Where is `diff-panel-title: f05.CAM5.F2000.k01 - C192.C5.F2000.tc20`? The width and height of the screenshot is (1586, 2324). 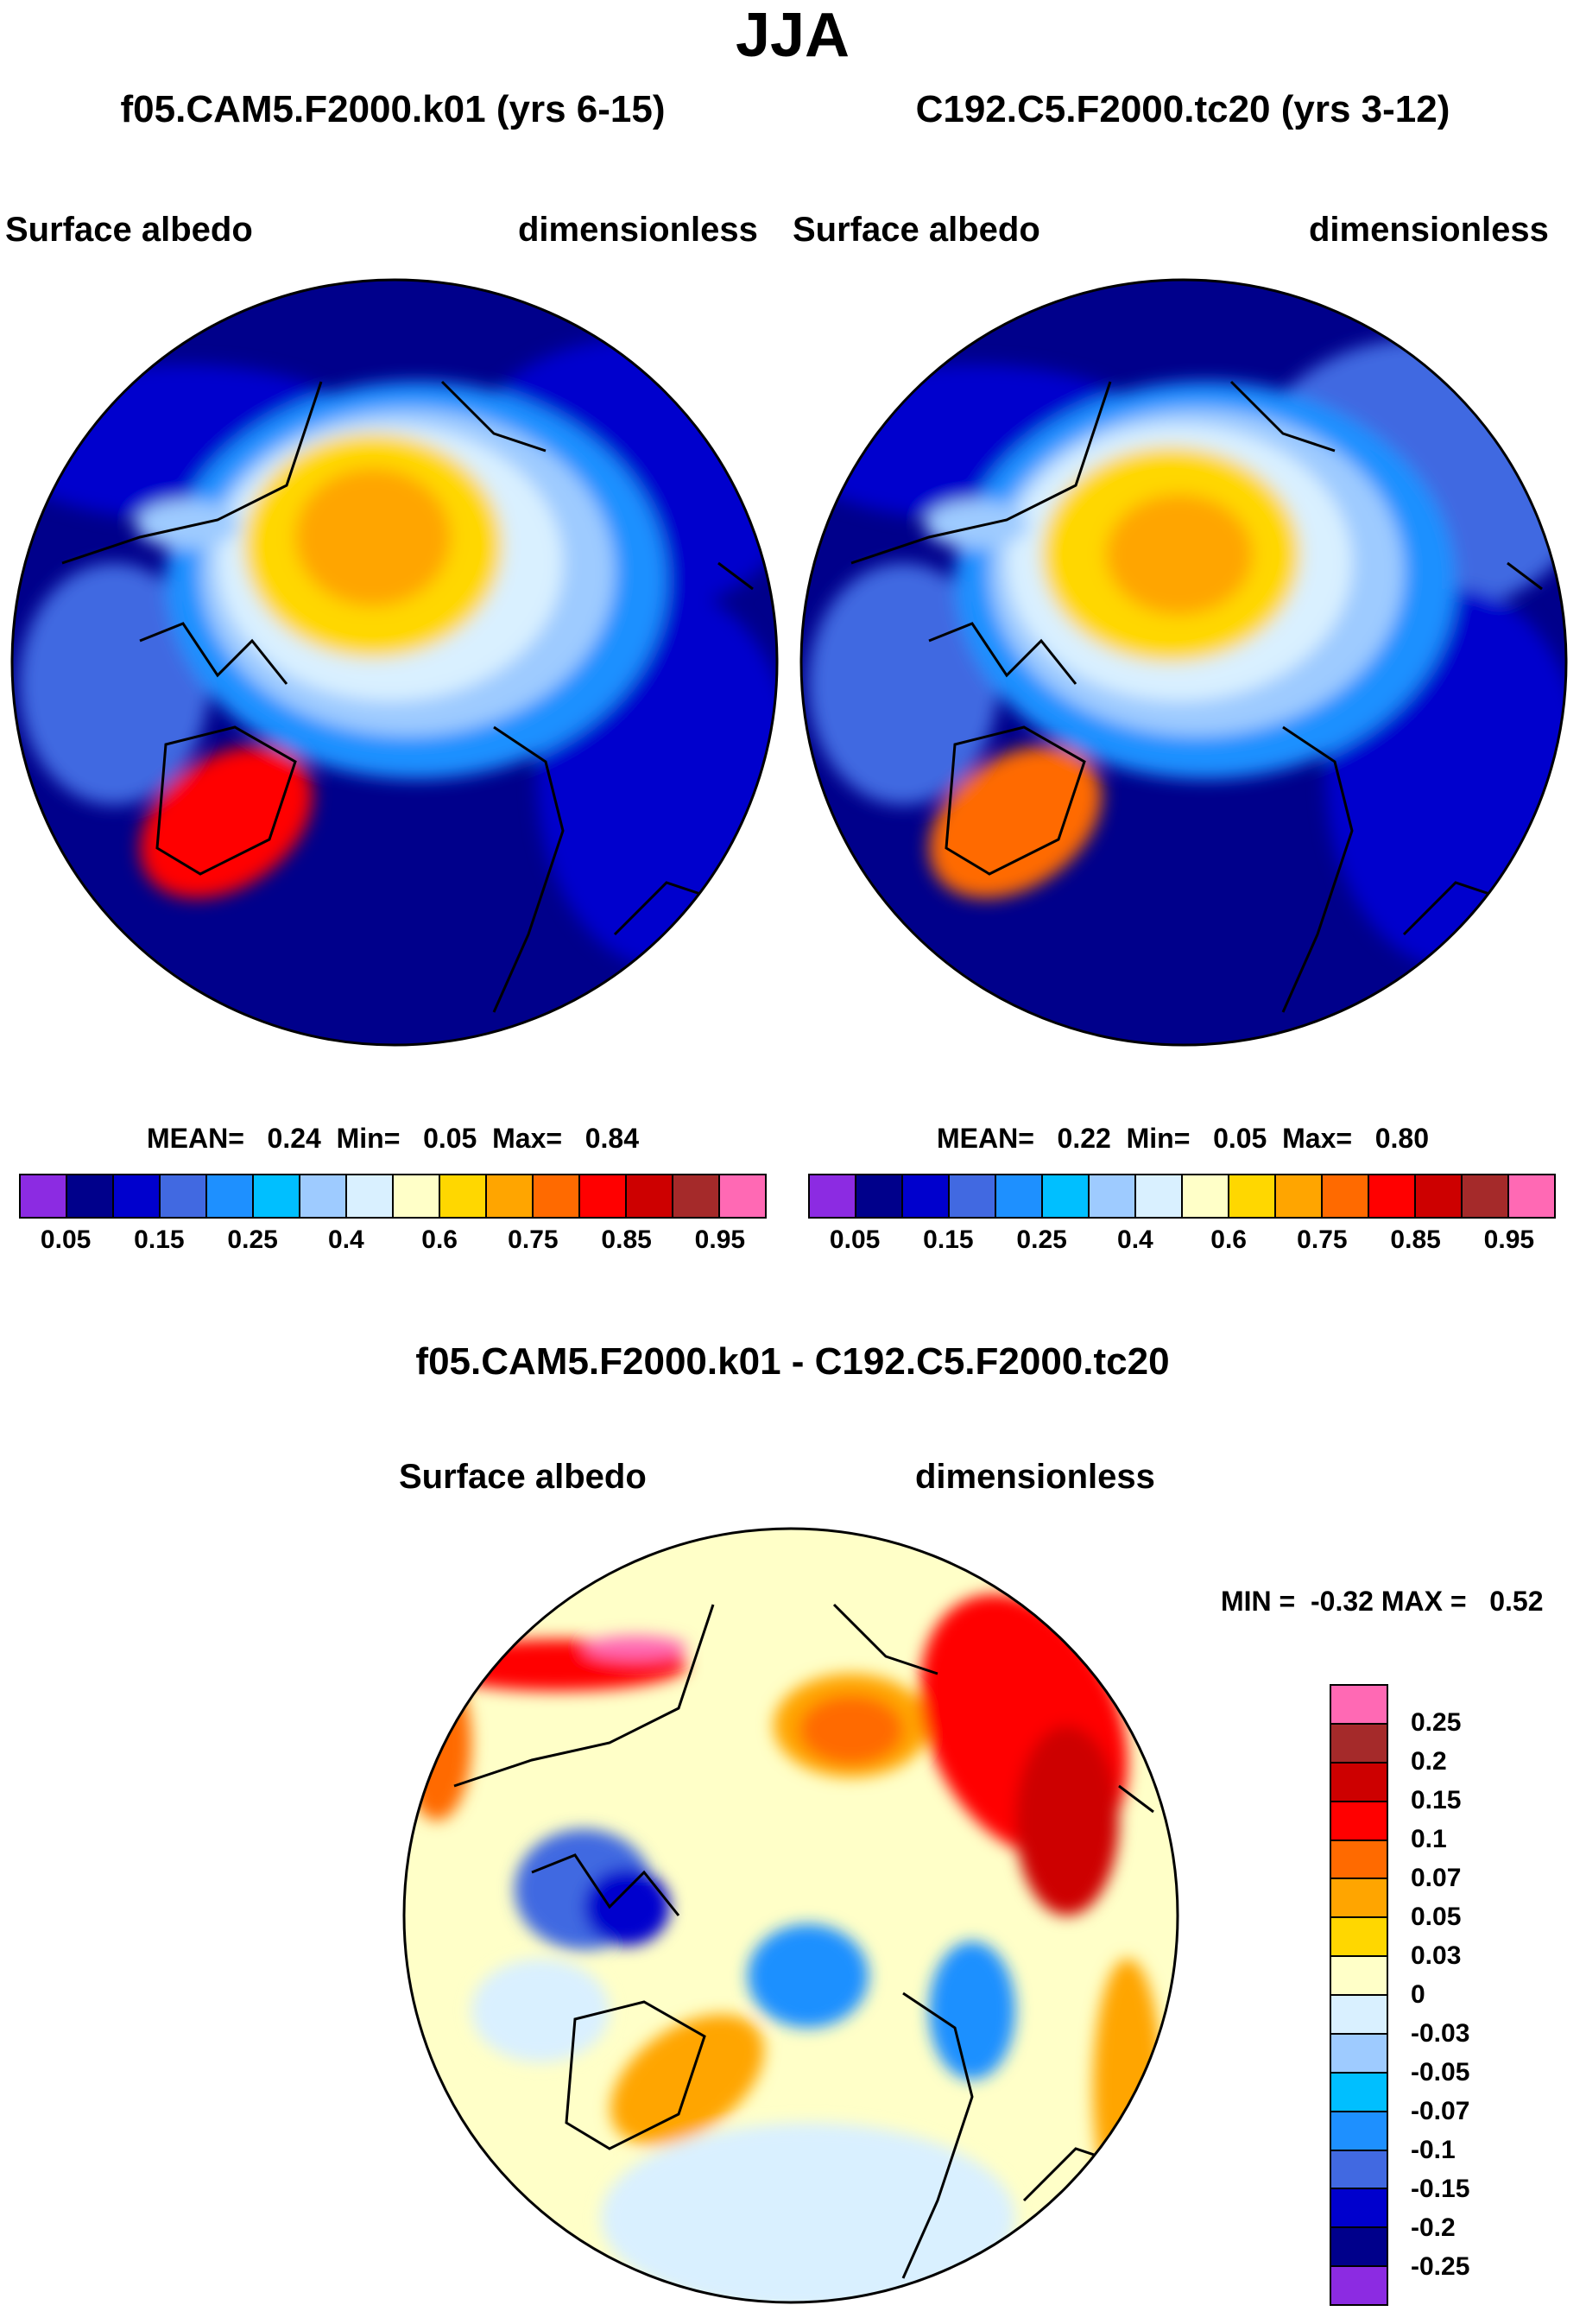 diff-panel-title: f05.CAM5.F2000.k01 - C192.C5.F2000.tc20 is located at coordinates (792, 1361).